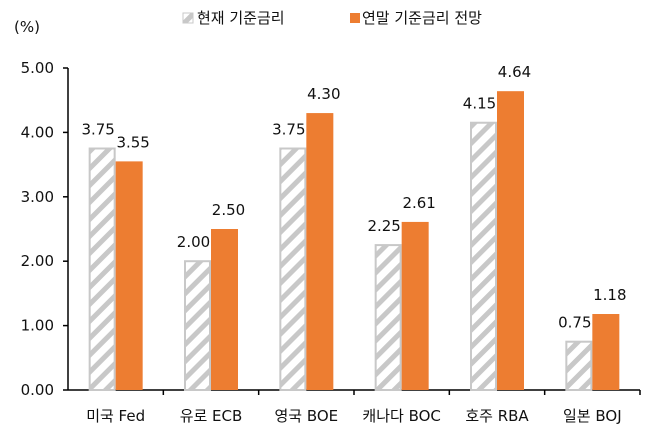 The width and height of the screenshot is (652, 436). I want to click on y-tick-label: 3.00, so click(37, 197).